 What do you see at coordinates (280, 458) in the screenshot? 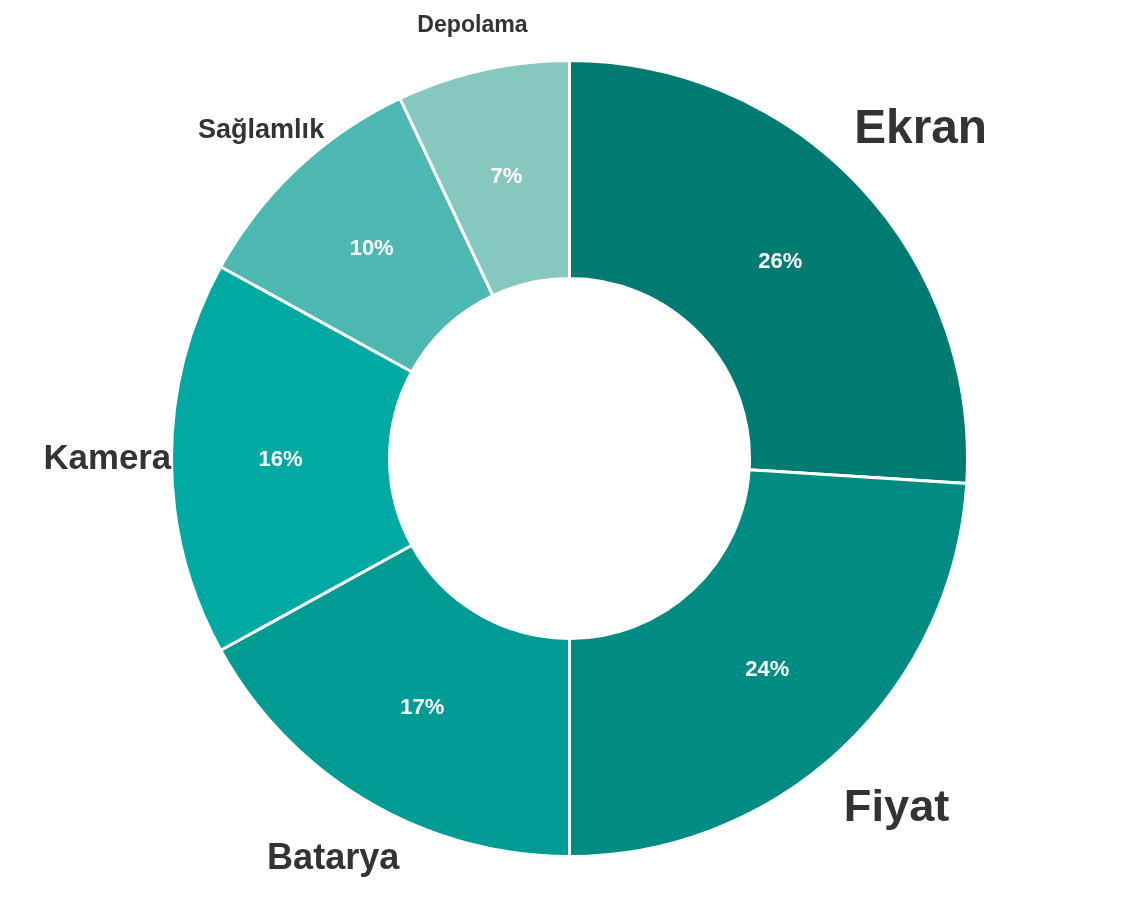
I see `data-label: 16%` at bounding box center [280, 458].